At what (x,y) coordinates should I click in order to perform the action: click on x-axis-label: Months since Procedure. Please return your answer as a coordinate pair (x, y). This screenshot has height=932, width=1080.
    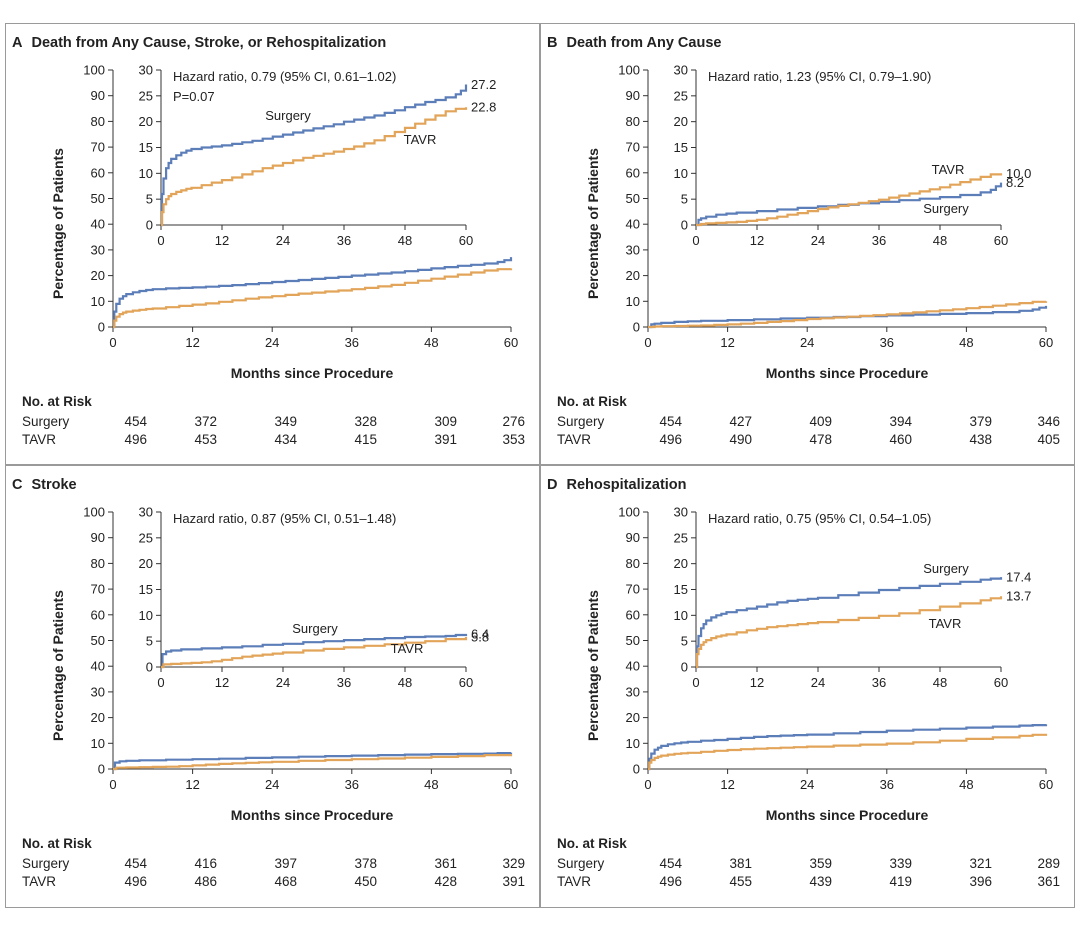
    Looking at the image, I should click on (312, 815).